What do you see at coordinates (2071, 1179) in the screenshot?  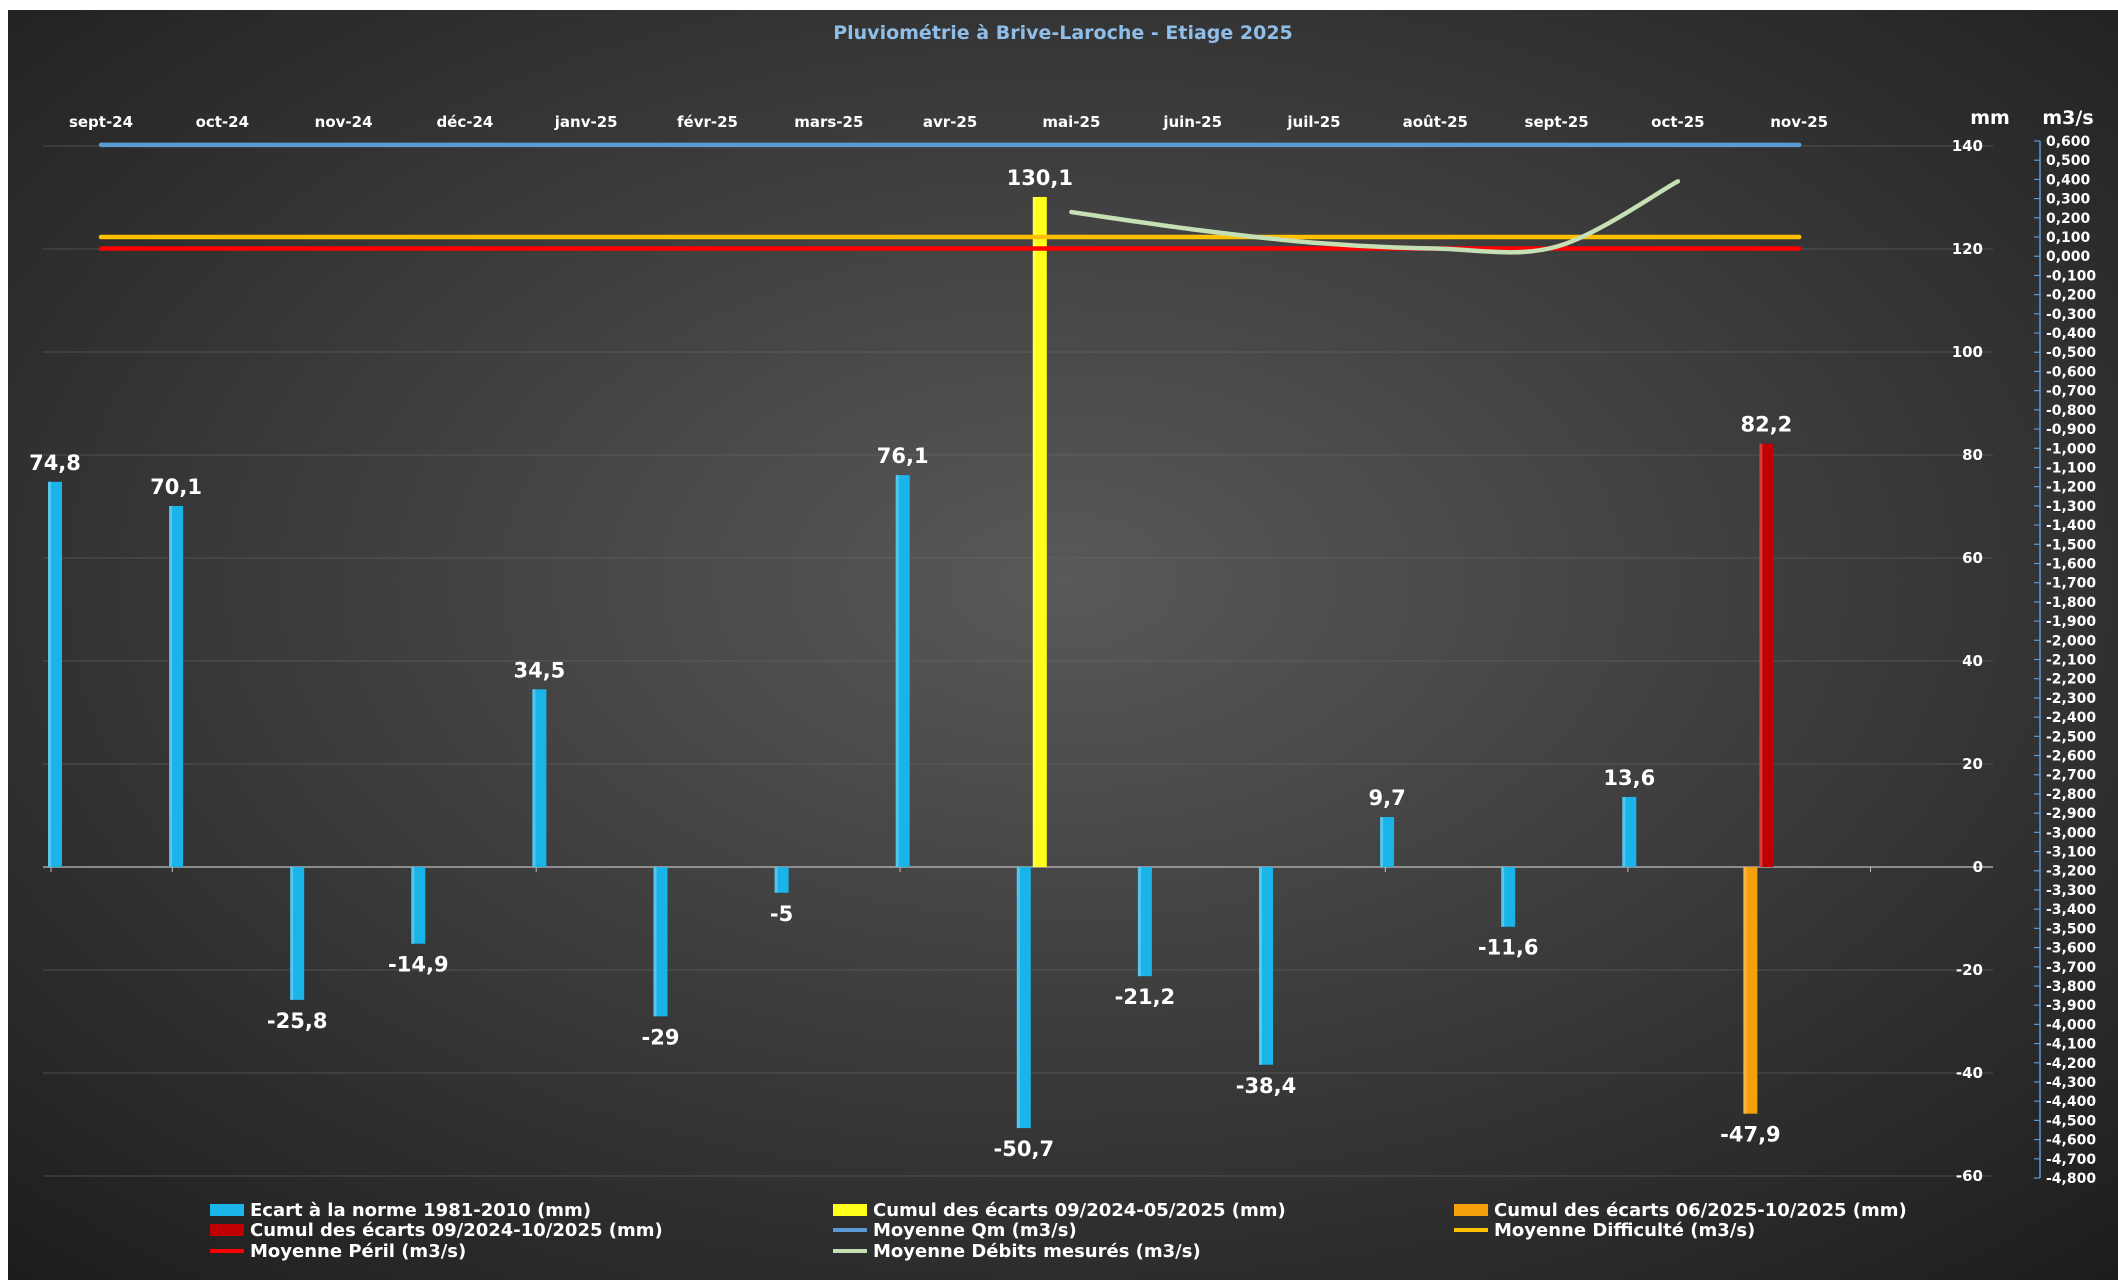 I see `y2-tick-label: -4,800` at bounding box center [2071, 1179].